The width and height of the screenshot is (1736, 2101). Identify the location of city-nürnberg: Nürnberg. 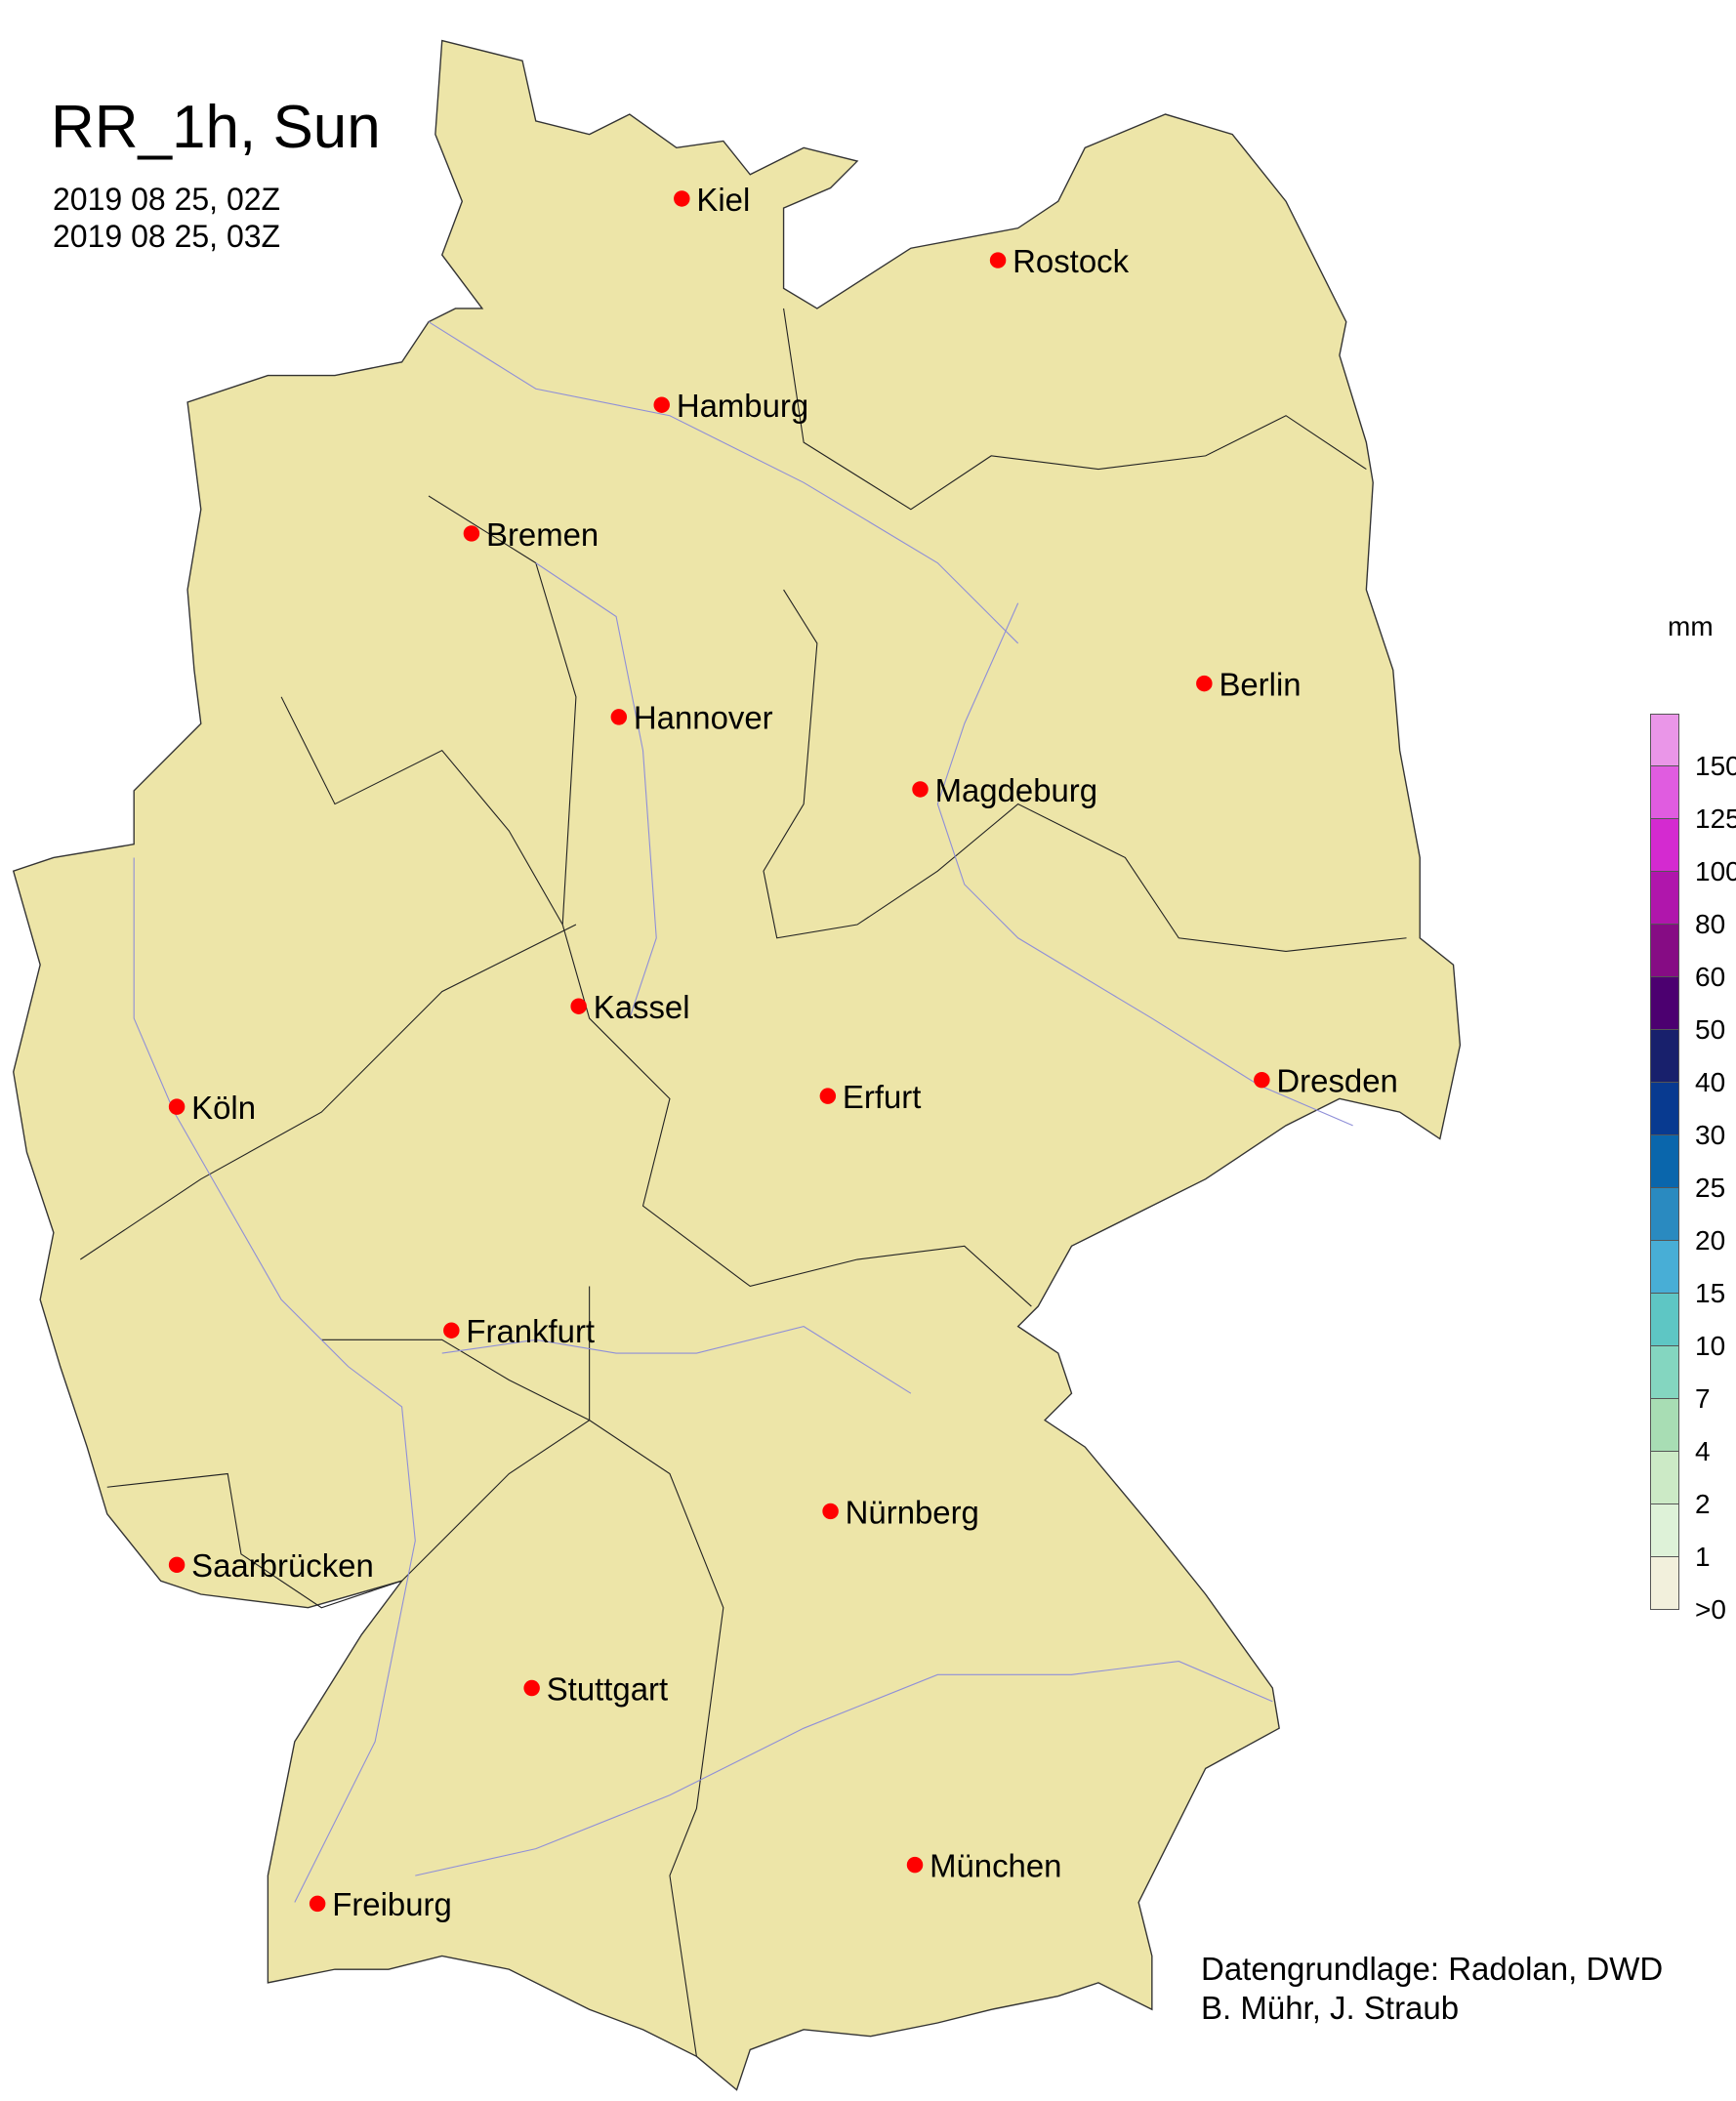
(900, 1512).